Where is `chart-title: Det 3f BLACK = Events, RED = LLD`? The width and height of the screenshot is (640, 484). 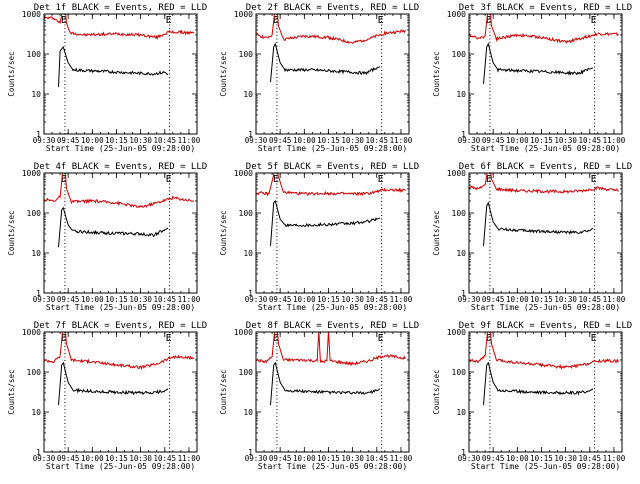 chart-title: Det 3f BLACK = Events, RED = LLD is located at coordinates (545, 8).